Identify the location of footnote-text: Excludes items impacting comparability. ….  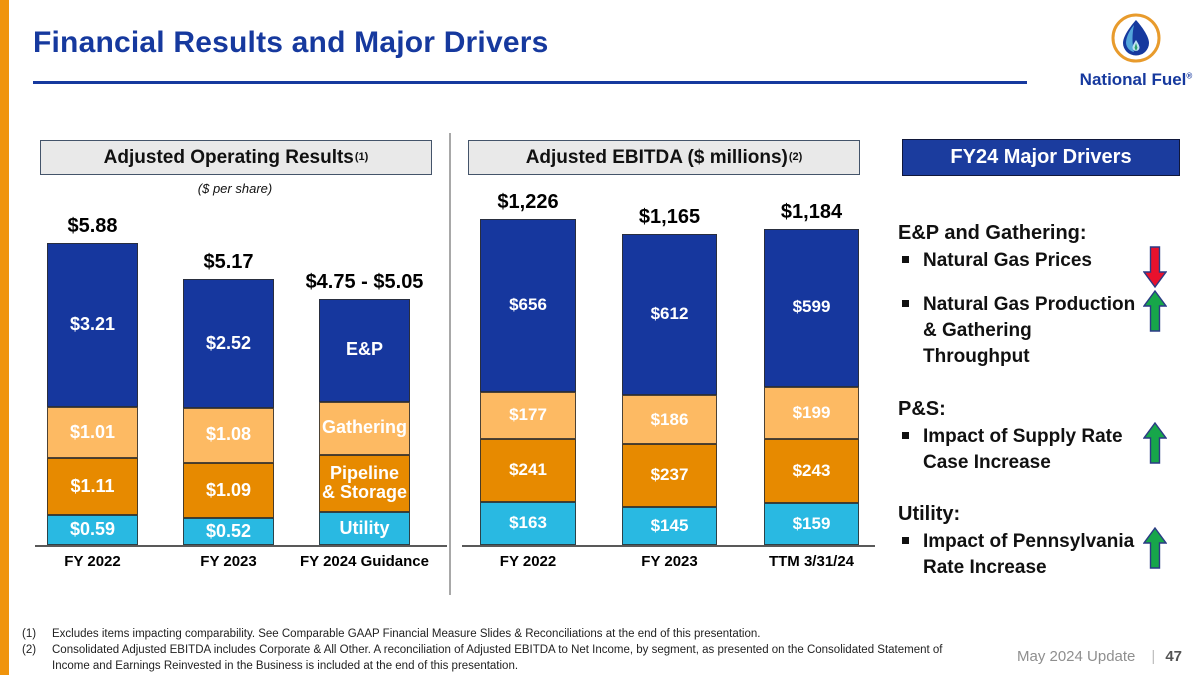
(406, 634).